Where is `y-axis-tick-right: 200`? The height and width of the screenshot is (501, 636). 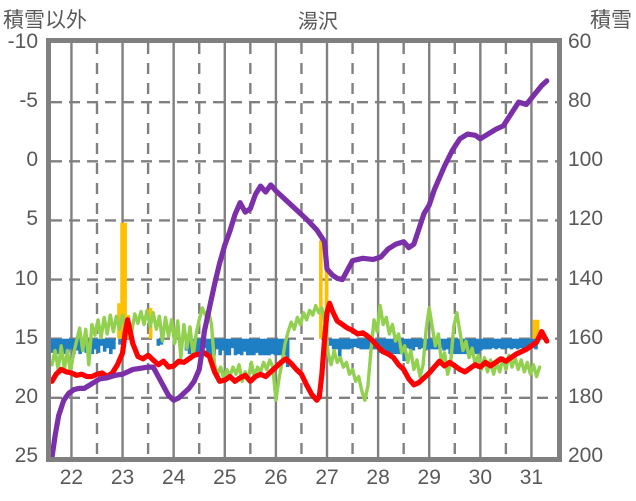 y-axis-tick-right: 200 is located at coordinates (586, 455).